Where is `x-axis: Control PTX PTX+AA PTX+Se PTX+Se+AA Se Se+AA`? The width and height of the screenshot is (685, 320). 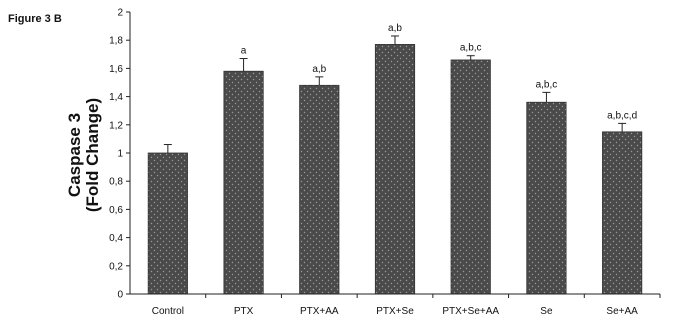
x-axis: Control PTX PTX+AA PTX+Se PTX+Se+AA Se Se+AA is located at coordinates (395, 305).